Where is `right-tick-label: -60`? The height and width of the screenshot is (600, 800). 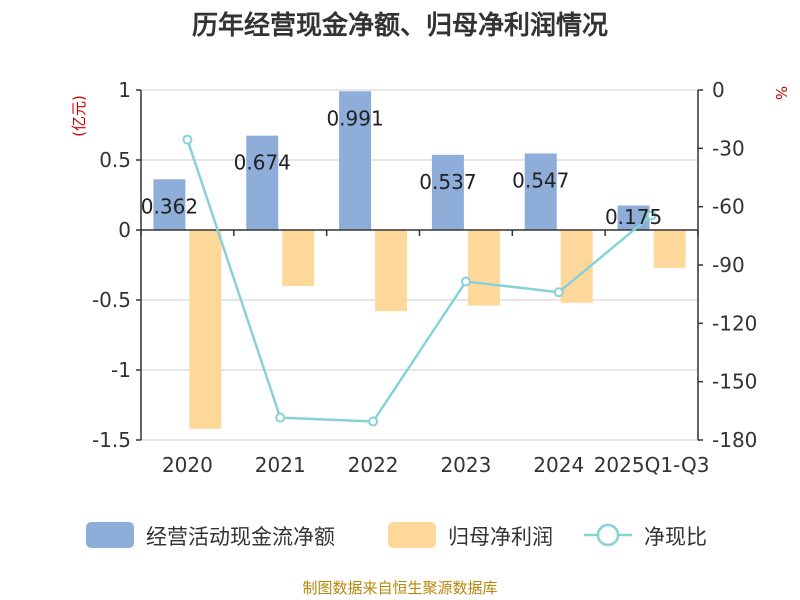
right-tick-label: -60 is located at coordinates (728, 207).